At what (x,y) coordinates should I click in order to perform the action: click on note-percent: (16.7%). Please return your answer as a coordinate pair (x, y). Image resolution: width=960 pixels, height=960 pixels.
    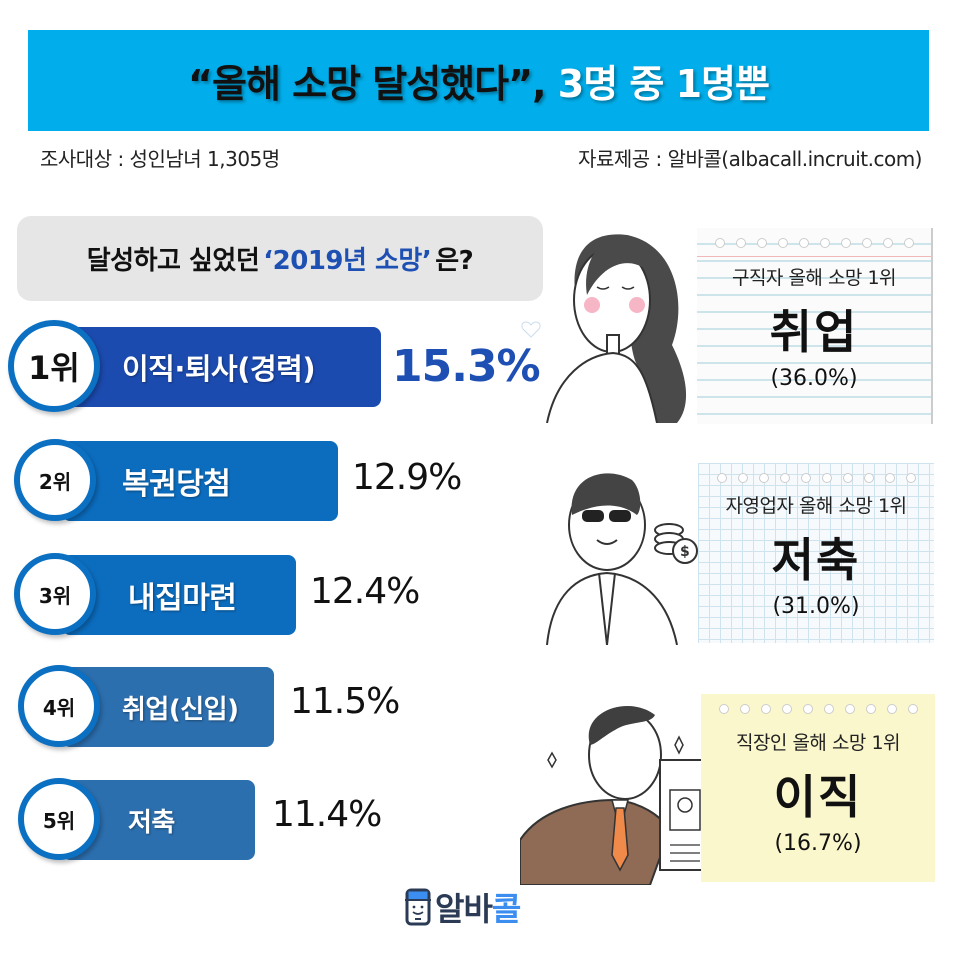
    Looking at the image, I should click on (818, 843).